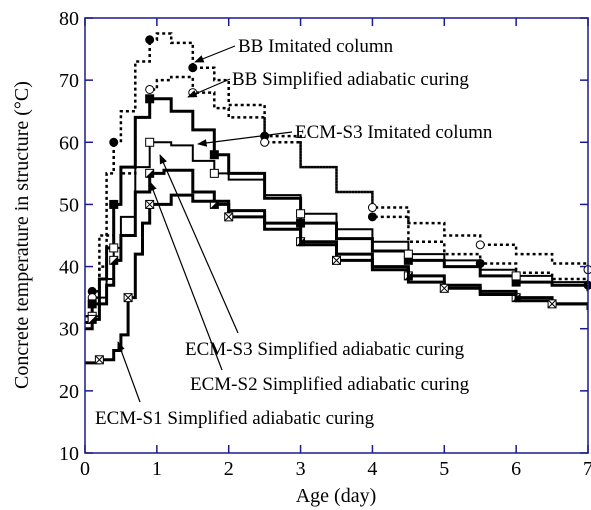 This screenshot has width=591, height=510. Describe the element at coordinates (516, 469) in the screenshot. I see `x-tick-label: 6` at that location.